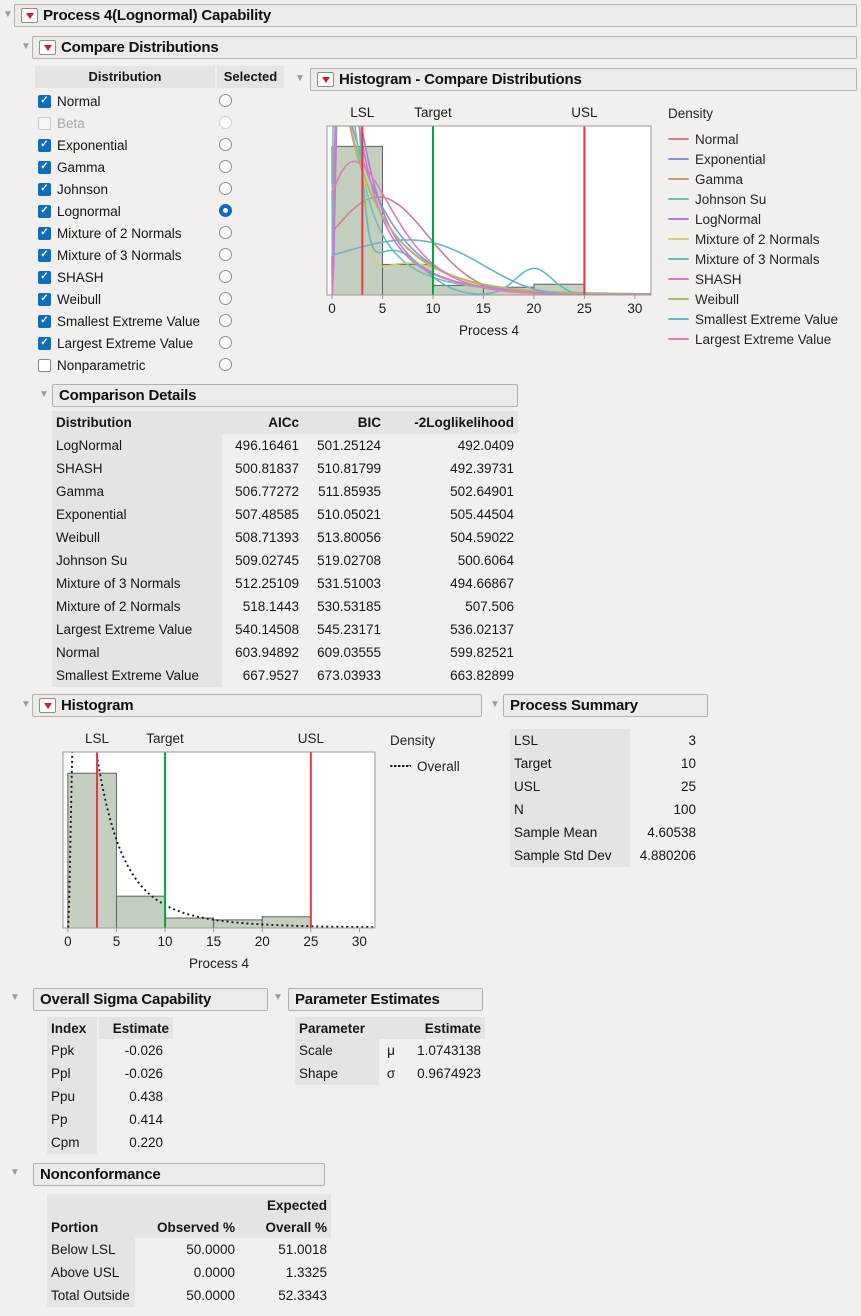 This screenshot has width=861, height=1316. I want to click on selector-header-row: Distribution Selected, so click(159, 77).